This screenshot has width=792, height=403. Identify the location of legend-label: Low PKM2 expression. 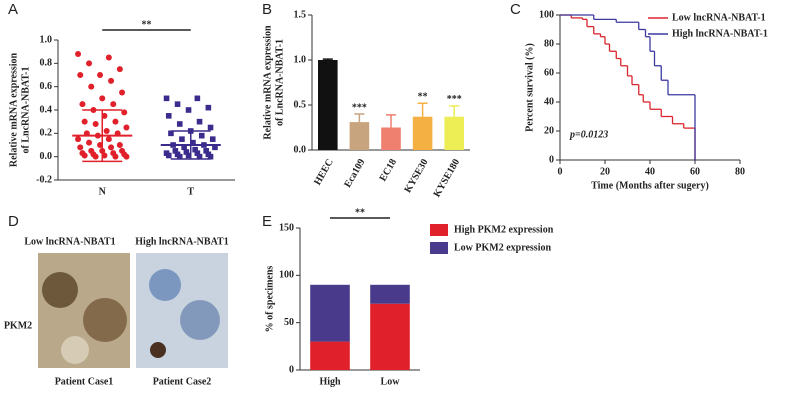
(502, 247).